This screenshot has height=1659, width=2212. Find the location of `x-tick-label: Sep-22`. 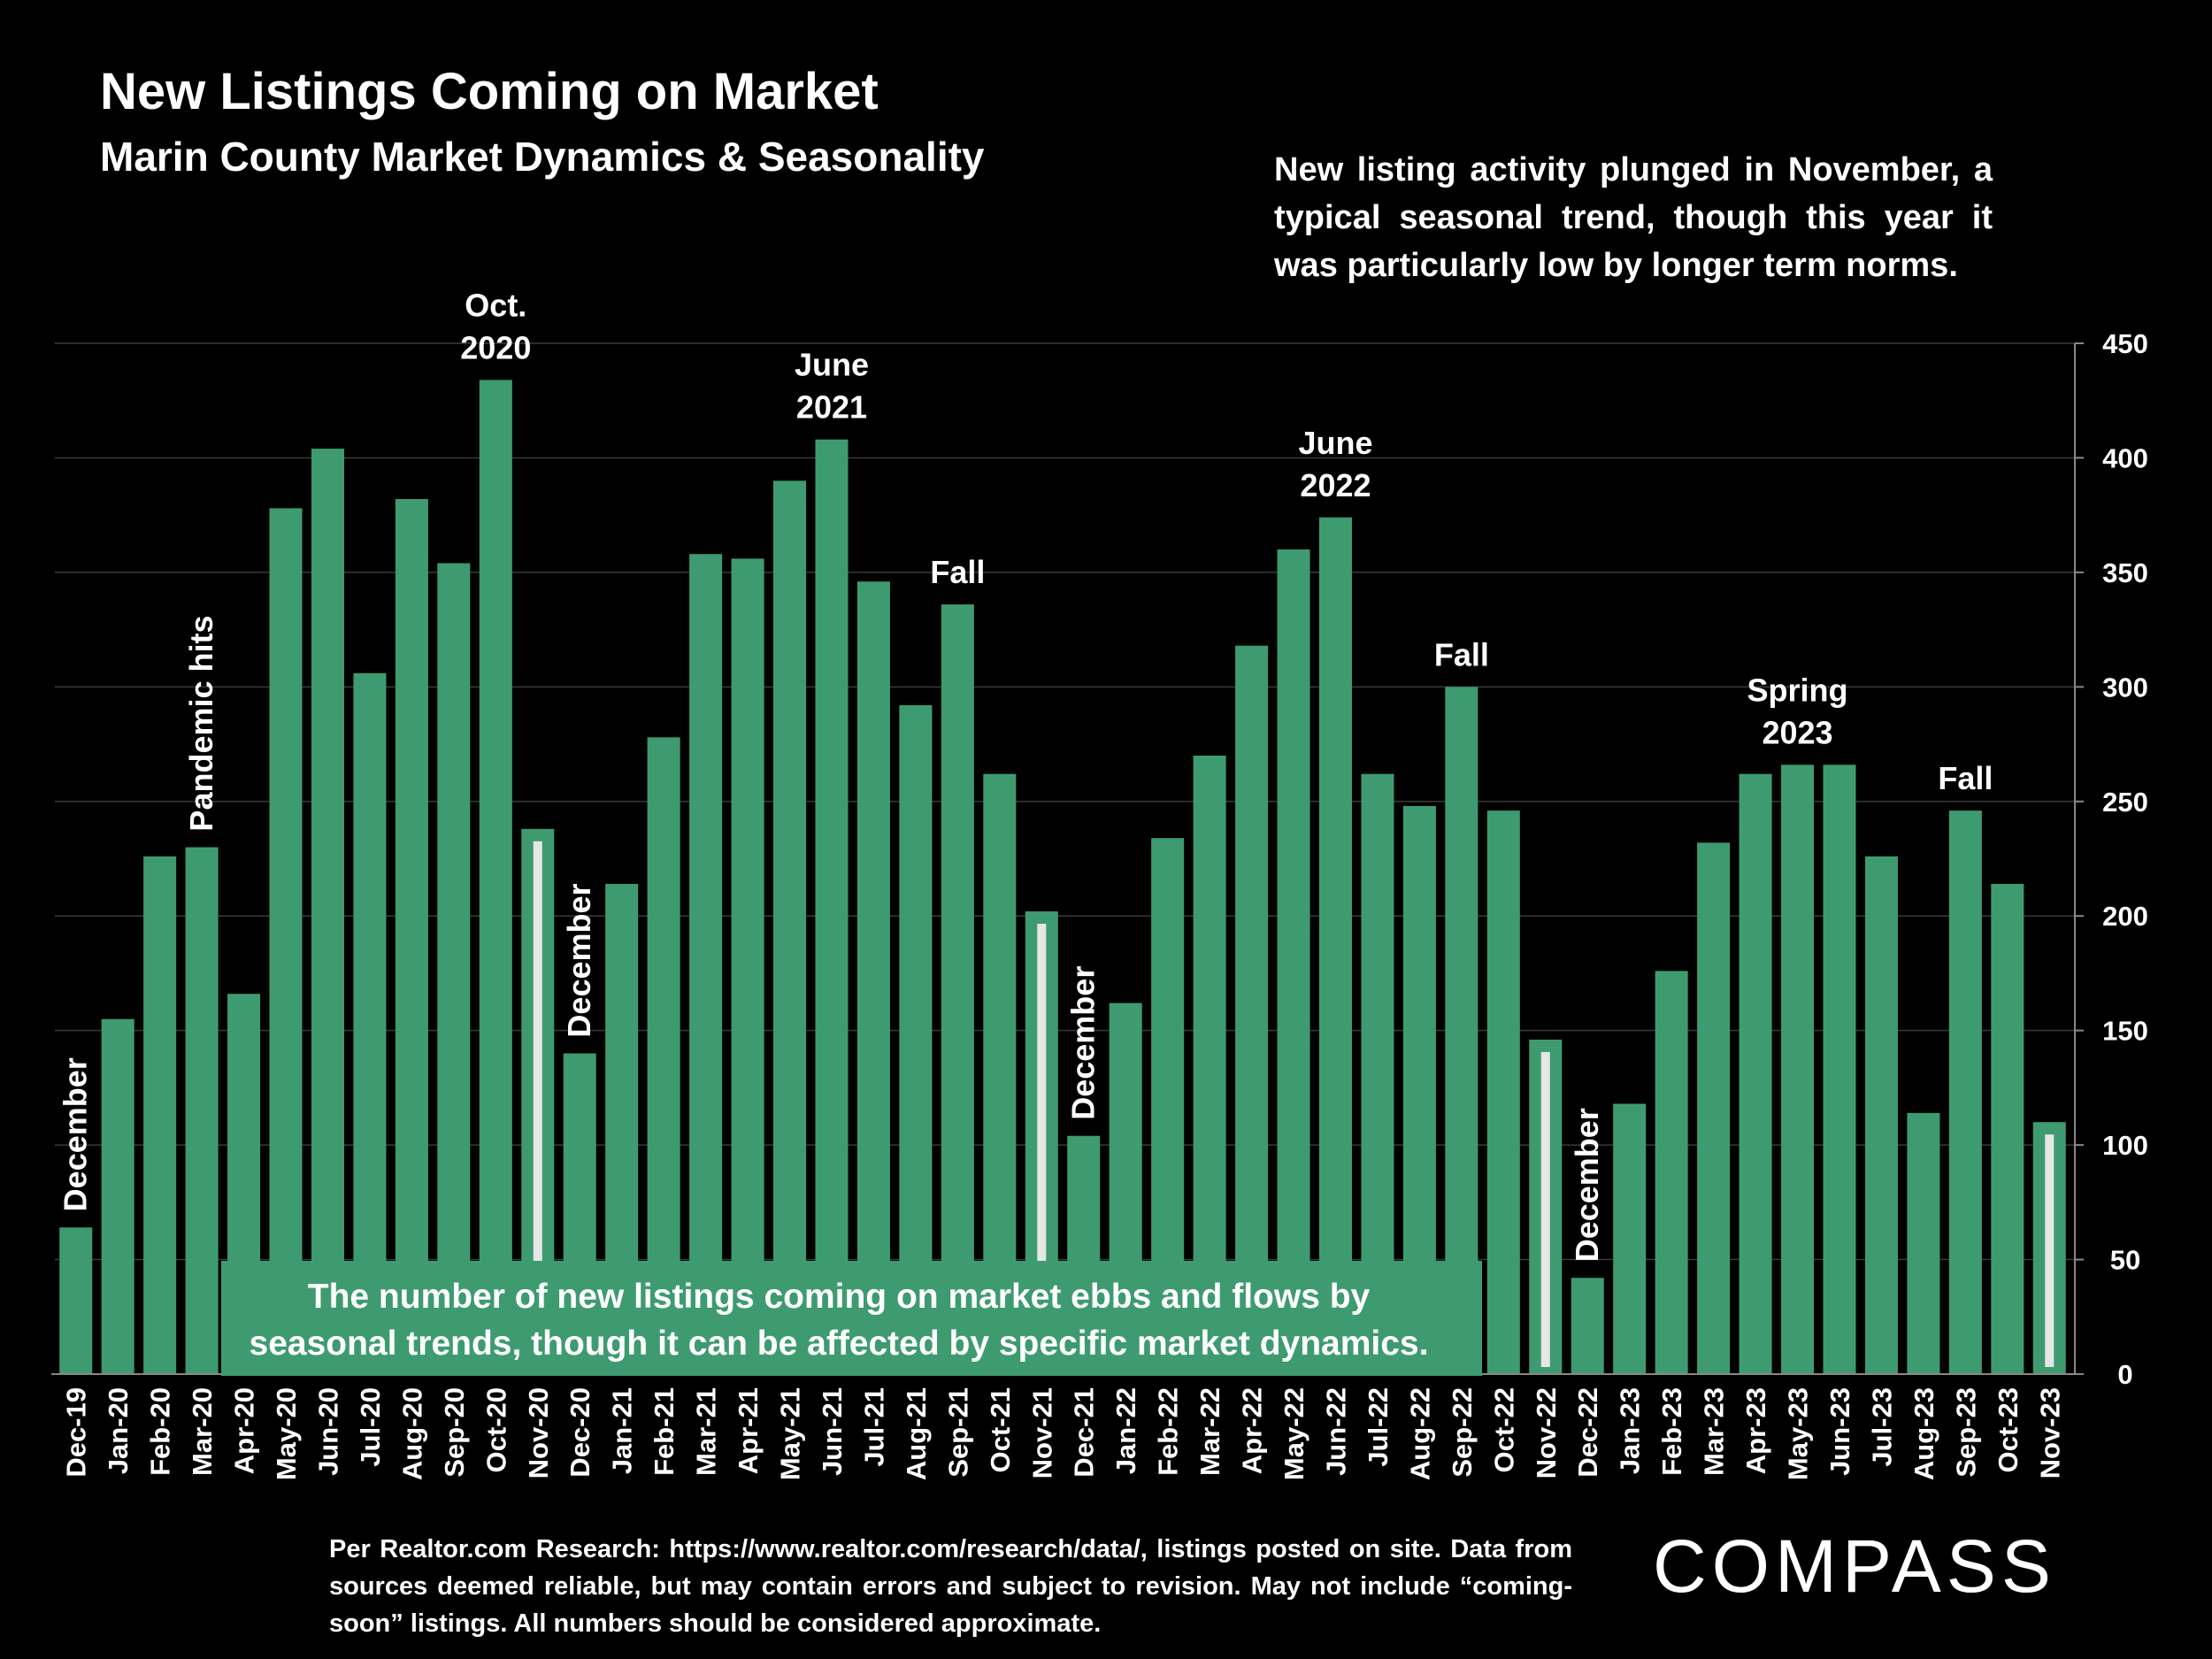

x-tick-label: Sep-22 is located at coordinates (1463, 1433).